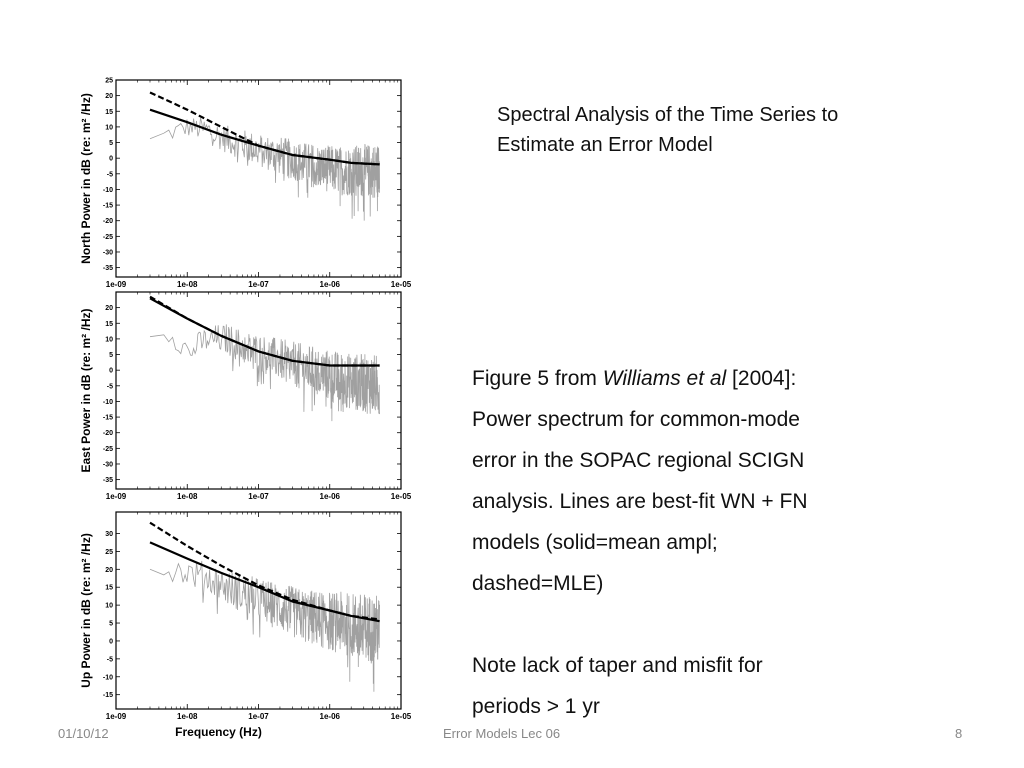 The width and height of the screenshot is (1024, 768). What do you see at coordinates (258, 284) in the screenshot?
I see `north-xtick-label: 1e-07` at bounding box center [258, 284].